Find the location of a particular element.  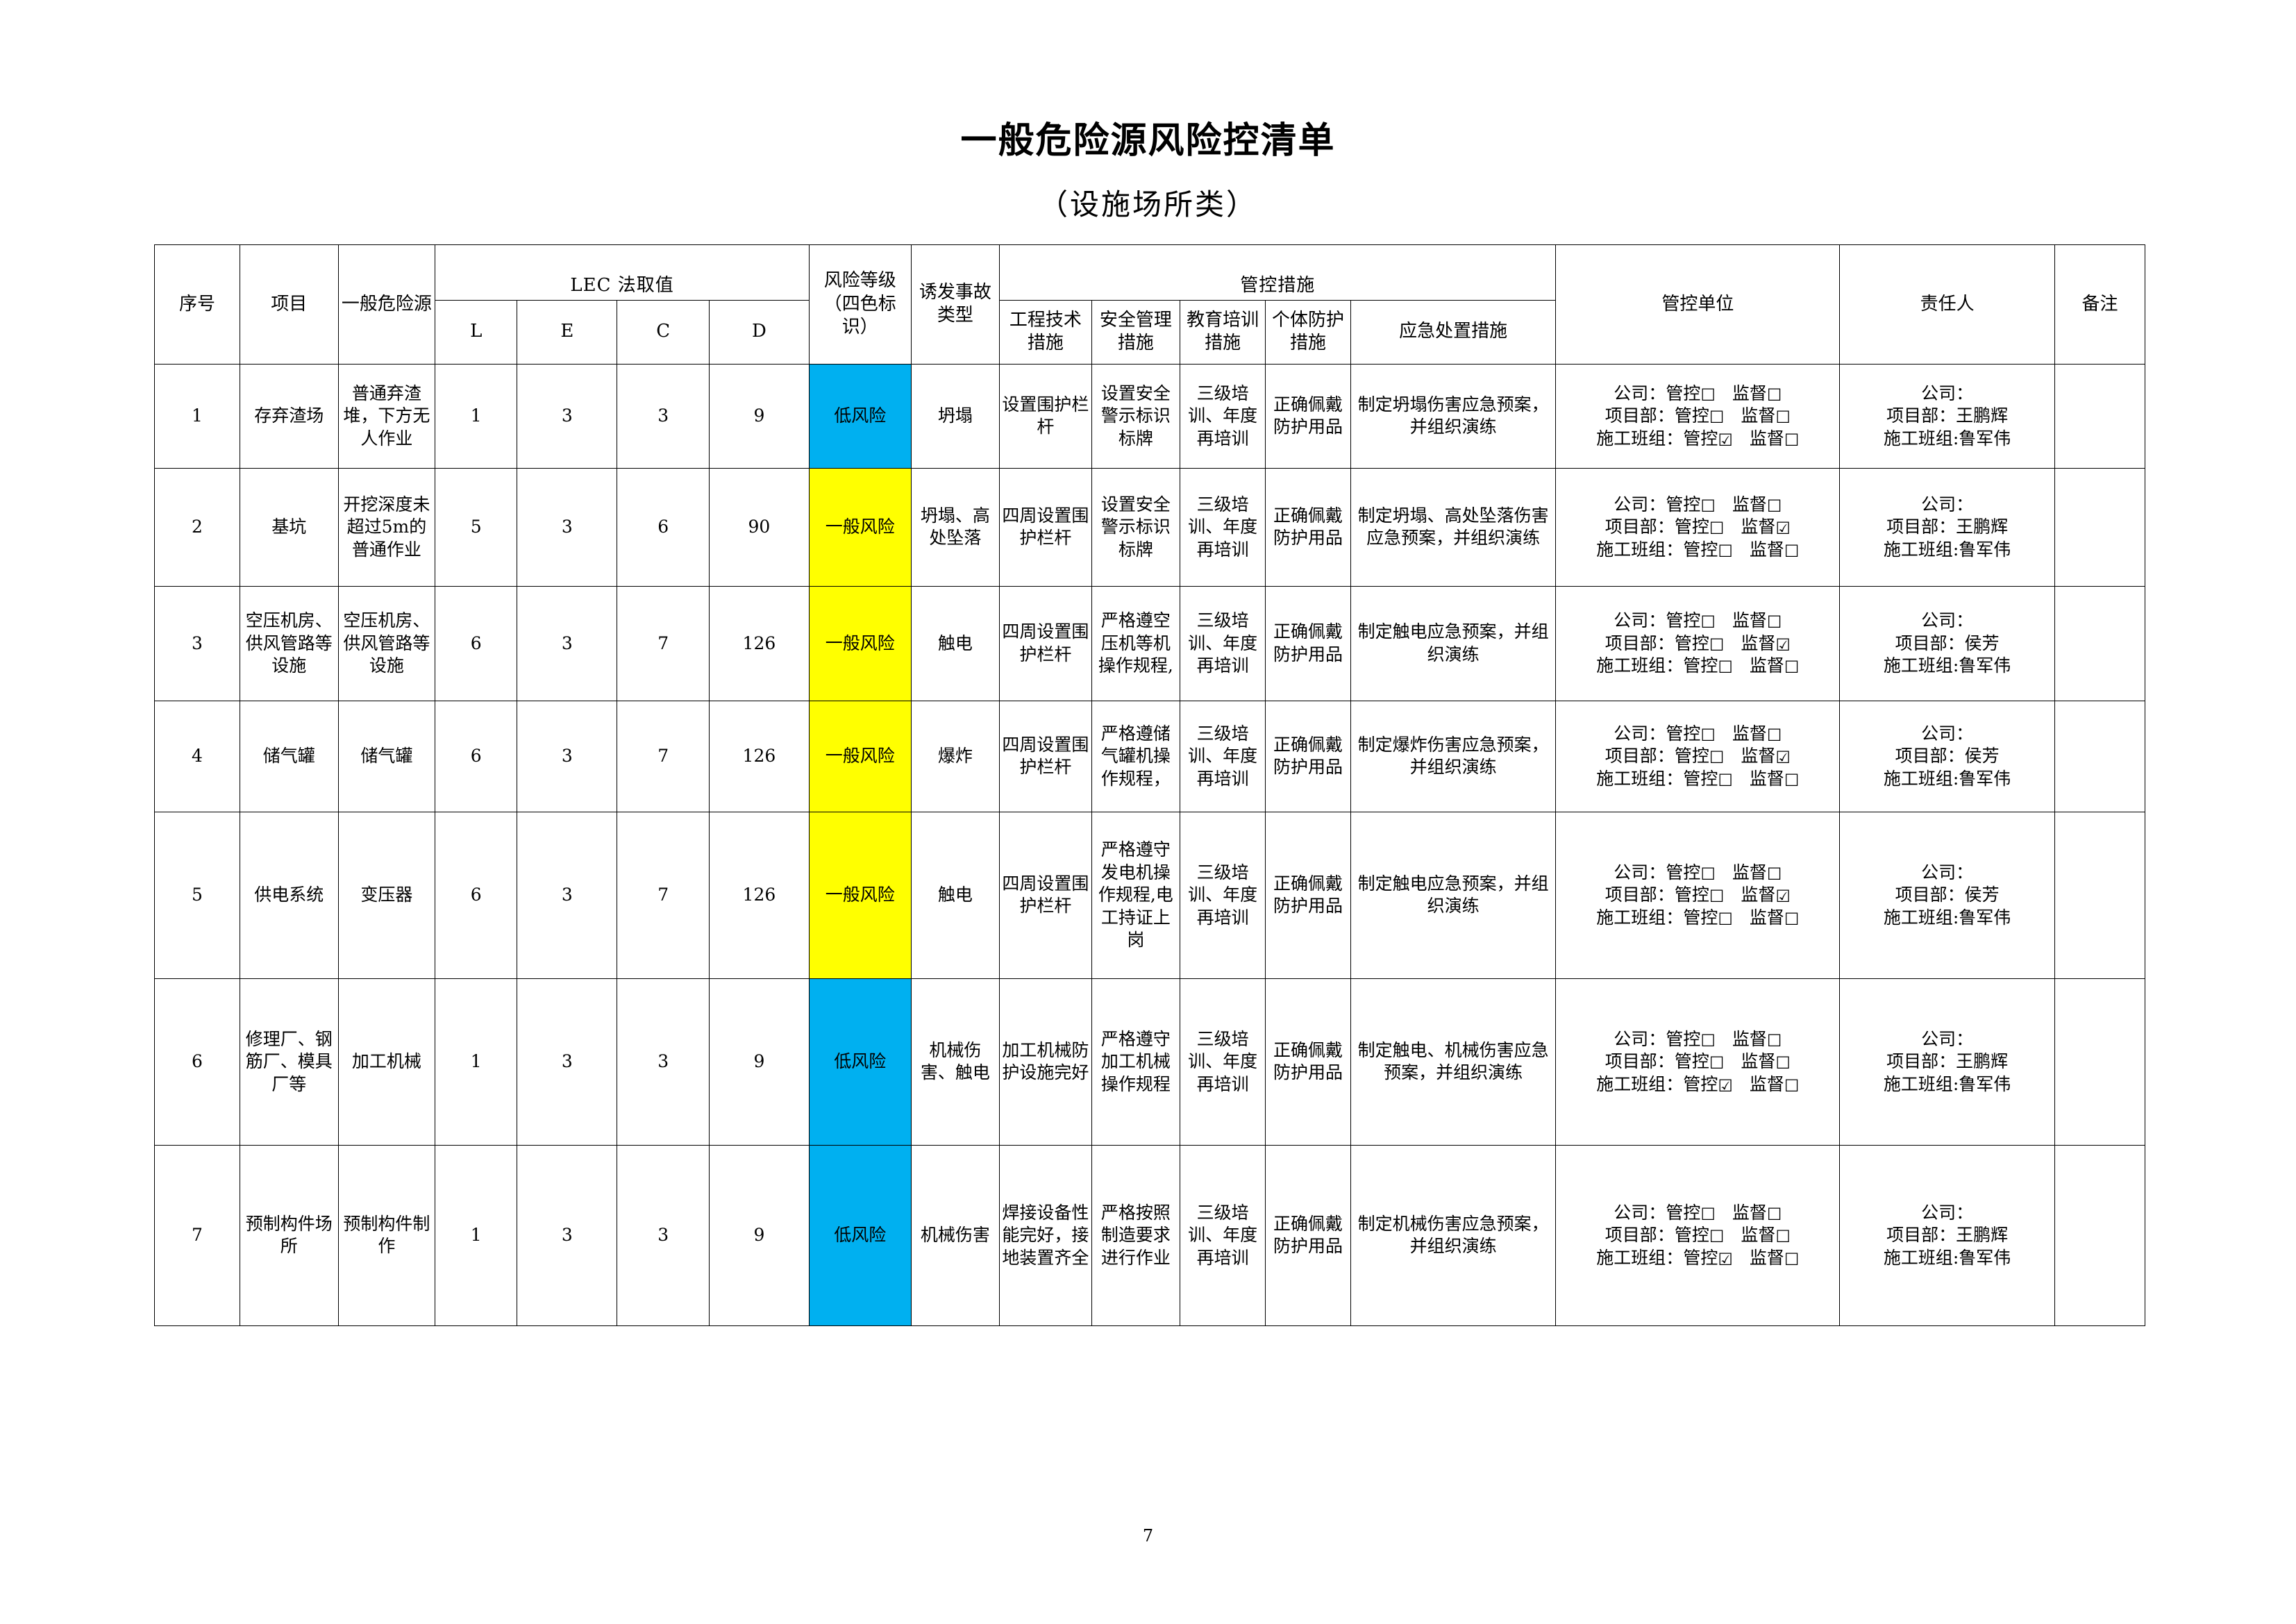

row-safety-mgmt-measure: 严格遵空压机等机操作规程, is located at coordinates (1136, 643).